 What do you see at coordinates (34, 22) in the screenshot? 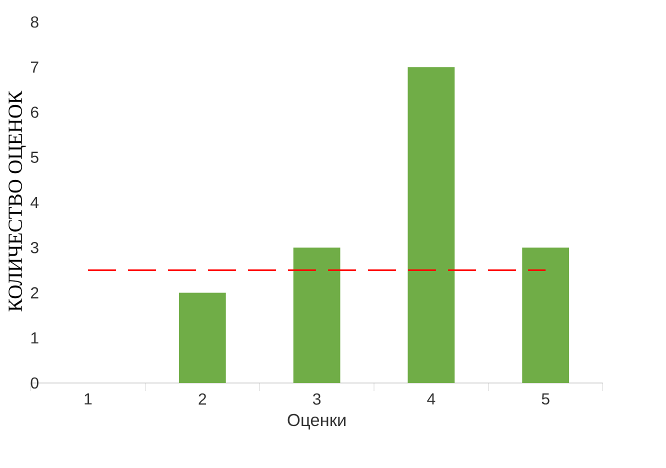
I see `y-tick-label: 8` at bounding box center [34, 22].